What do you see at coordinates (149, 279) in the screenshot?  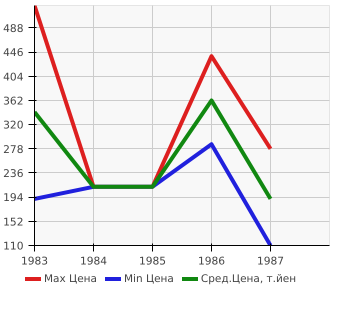 I see `legend-label: Min Цена` at bounding box center [149, 279].